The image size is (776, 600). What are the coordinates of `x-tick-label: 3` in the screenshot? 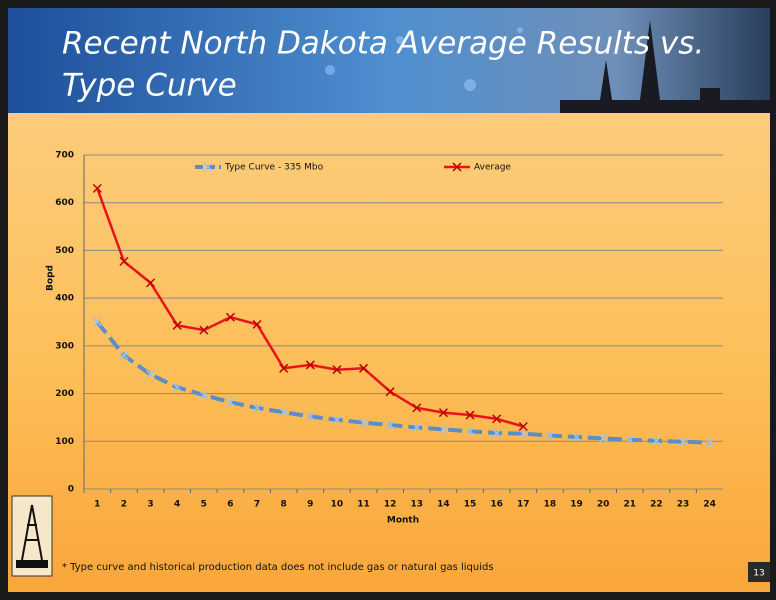 It's located at (150, 505).